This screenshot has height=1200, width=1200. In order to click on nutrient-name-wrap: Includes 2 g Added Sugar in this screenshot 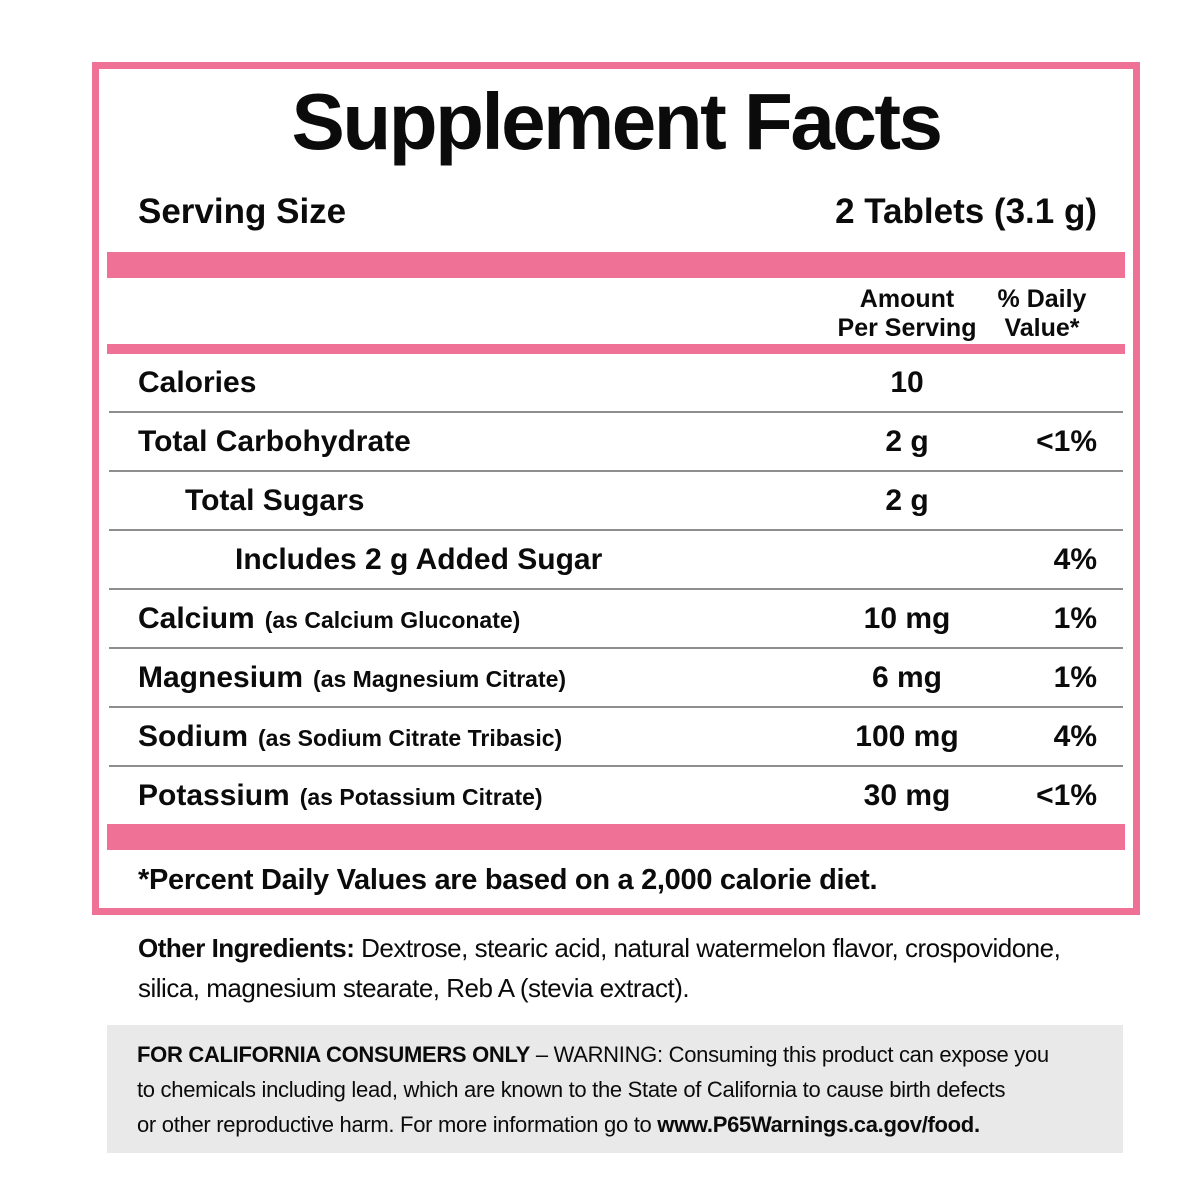, I will do `click(482, 560)`.